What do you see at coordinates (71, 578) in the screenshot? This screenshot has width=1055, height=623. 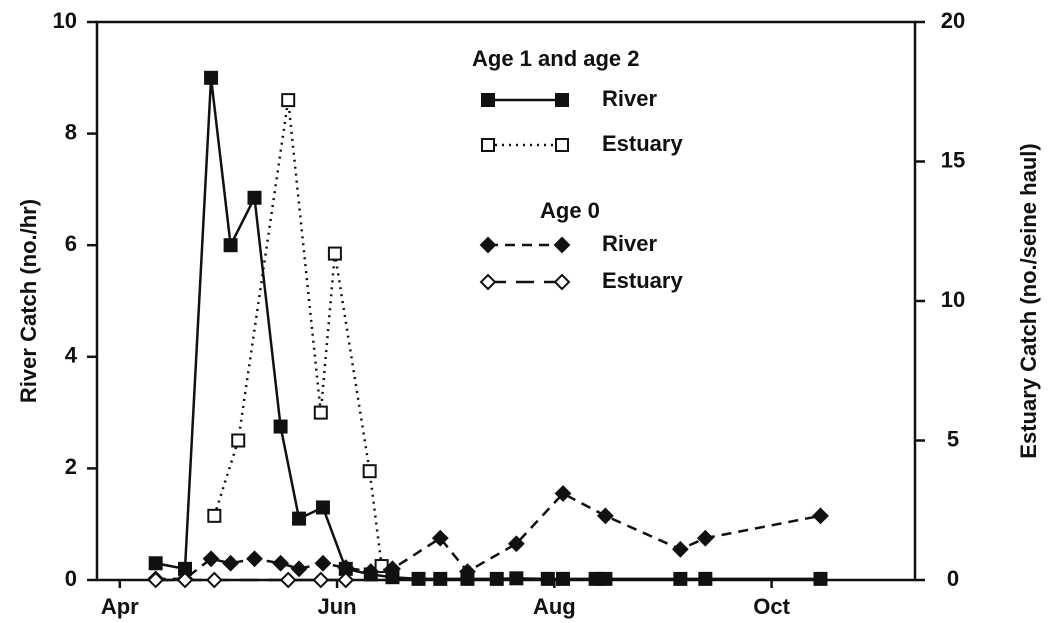 I see `y-tick-label: 0` at bounding box center [71, 578].